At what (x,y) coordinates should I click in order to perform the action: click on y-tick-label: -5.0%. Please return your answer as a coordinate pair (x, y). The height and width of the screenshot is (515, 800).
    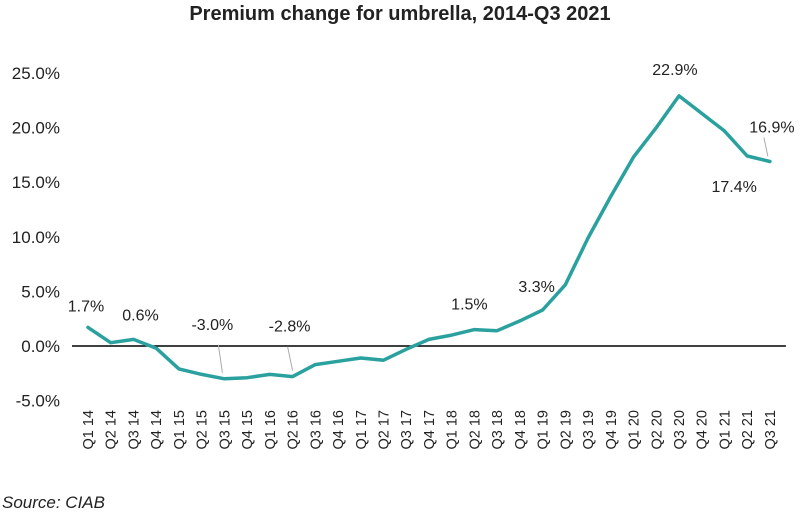
    Looking at the image, I should click on (38, 401).